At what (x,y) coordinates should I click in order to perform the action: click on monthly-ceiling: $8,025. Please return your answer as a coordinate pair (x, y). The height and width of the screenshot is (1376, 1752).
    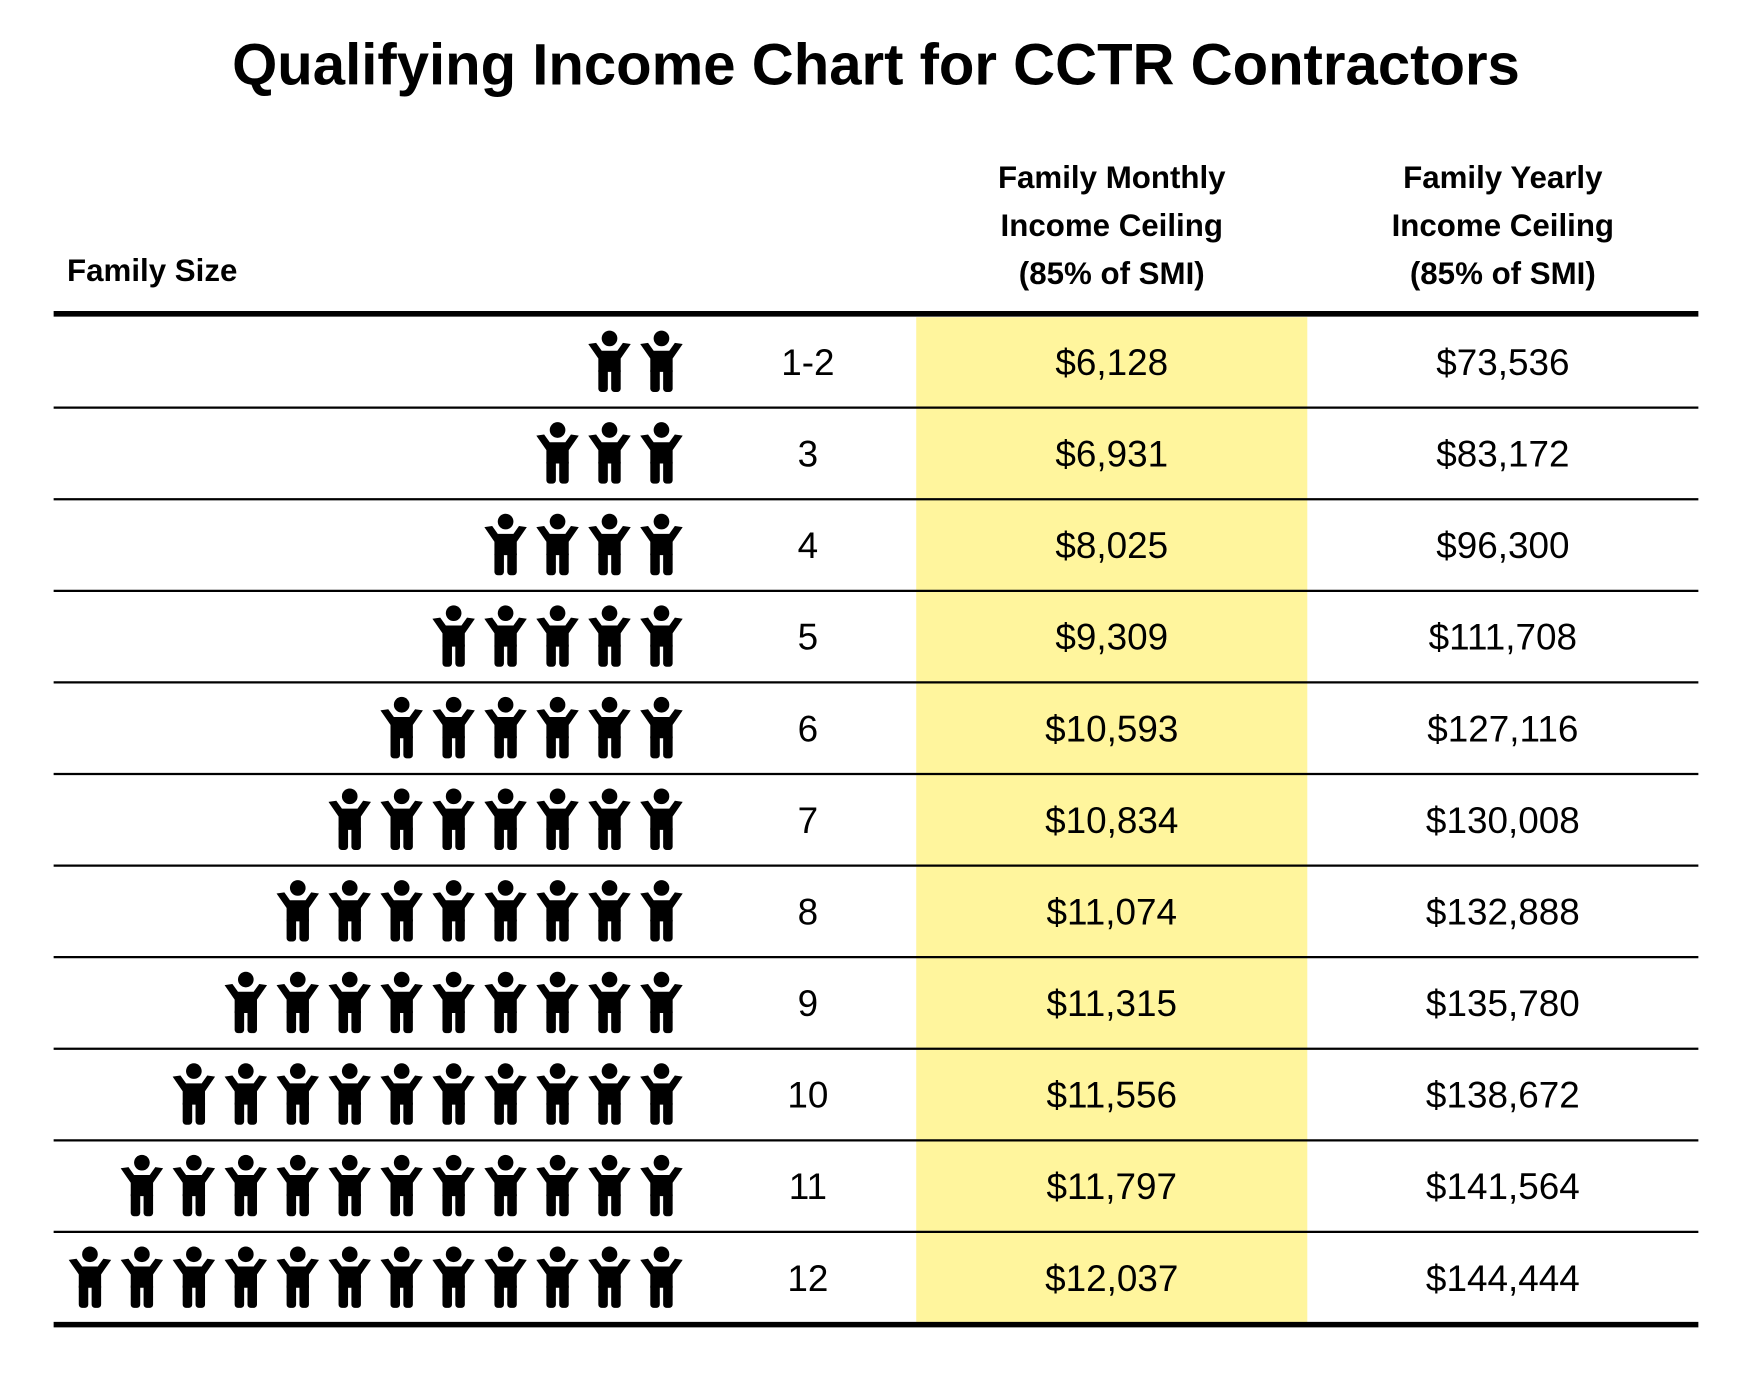
    Looking at the image, I should click on (1111, 545).